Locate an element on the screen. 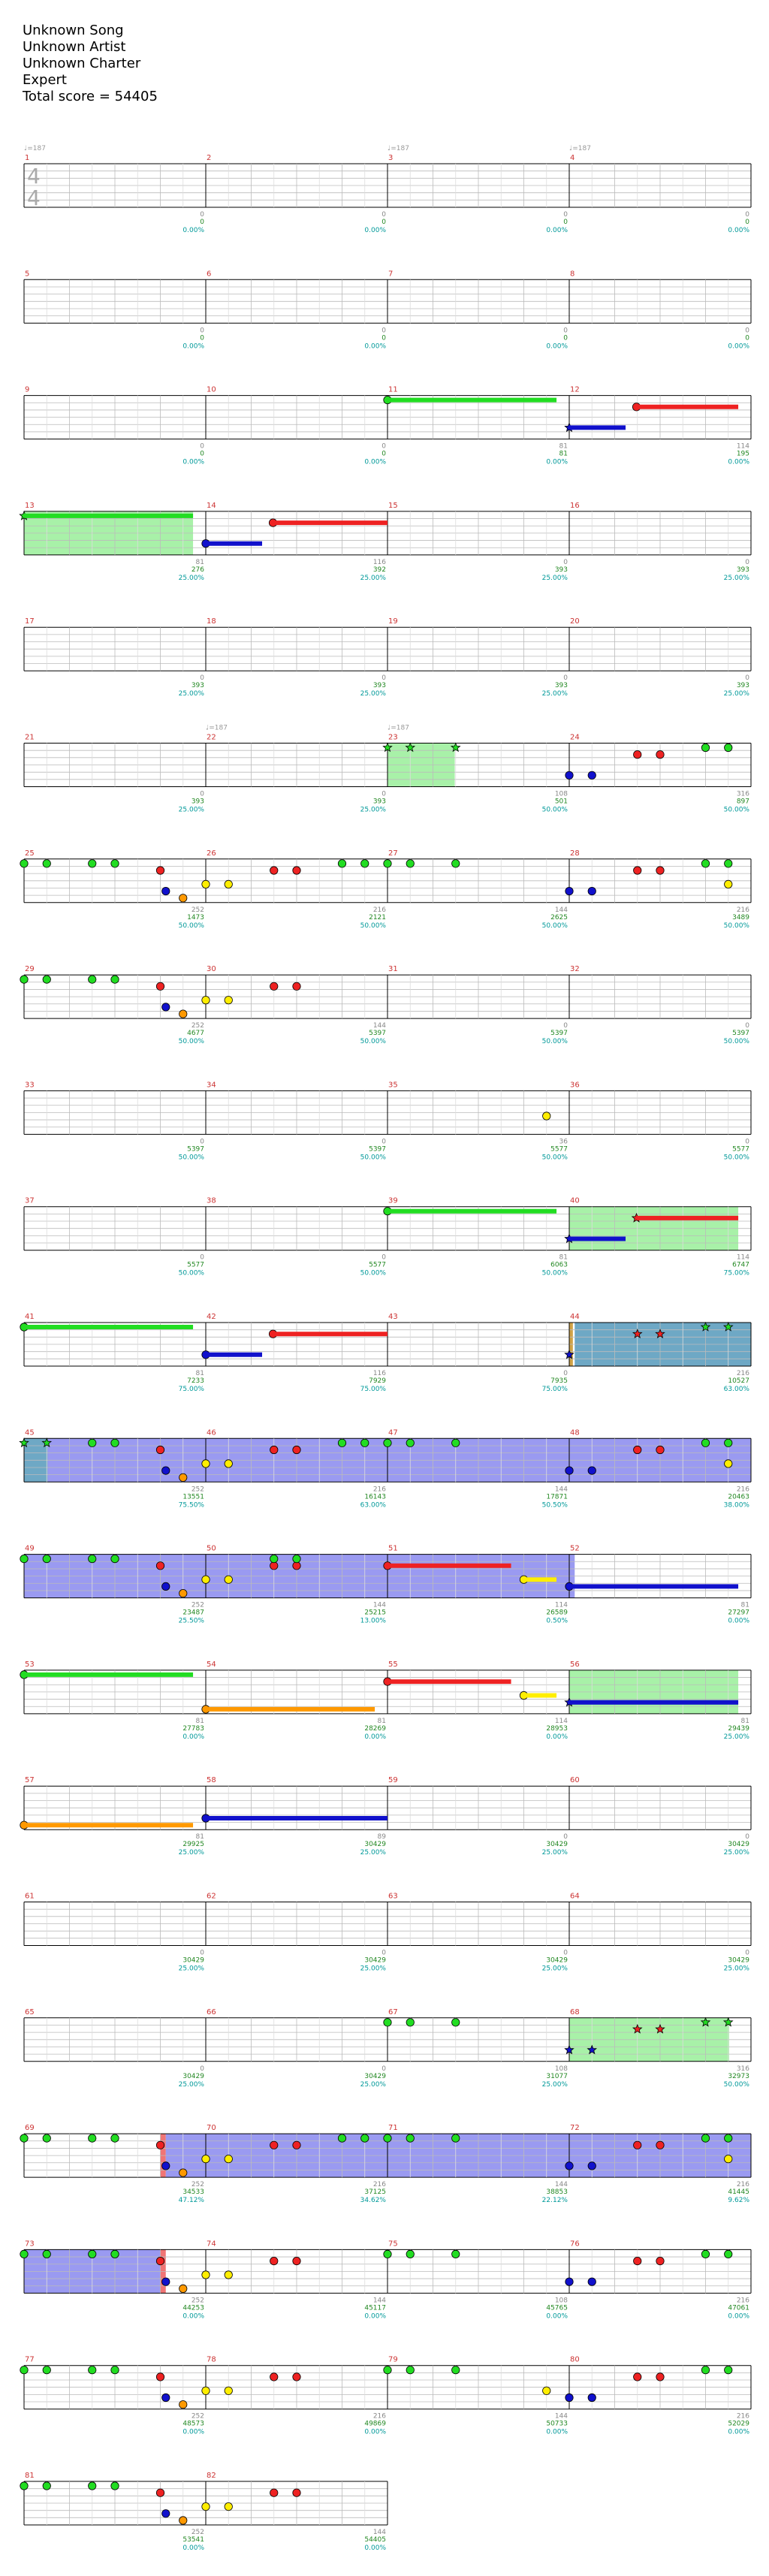 The height and width of the screenshot is (2576, 769). measure-number: 61 is located at coordinates (30, 1897).